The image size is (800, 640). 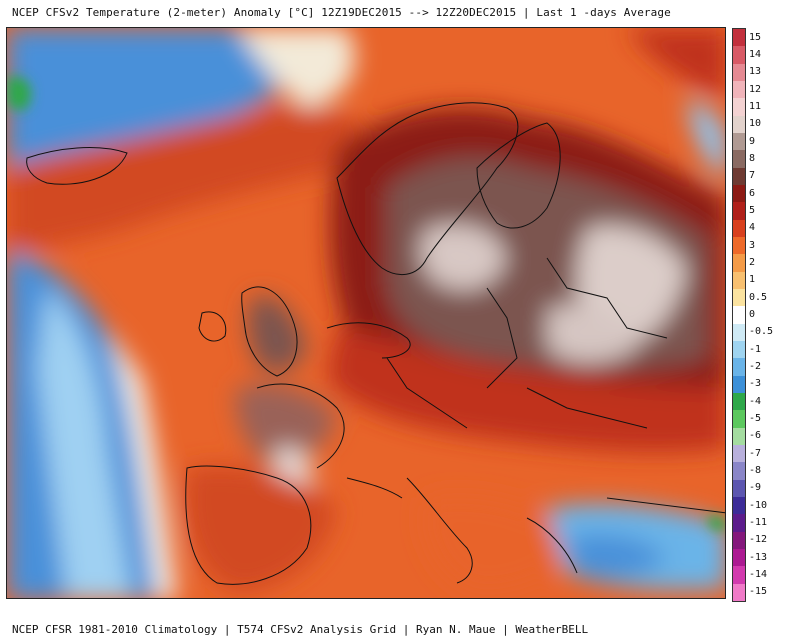 I want to click on color-scale-label: -12, so click(x=758, y=540).